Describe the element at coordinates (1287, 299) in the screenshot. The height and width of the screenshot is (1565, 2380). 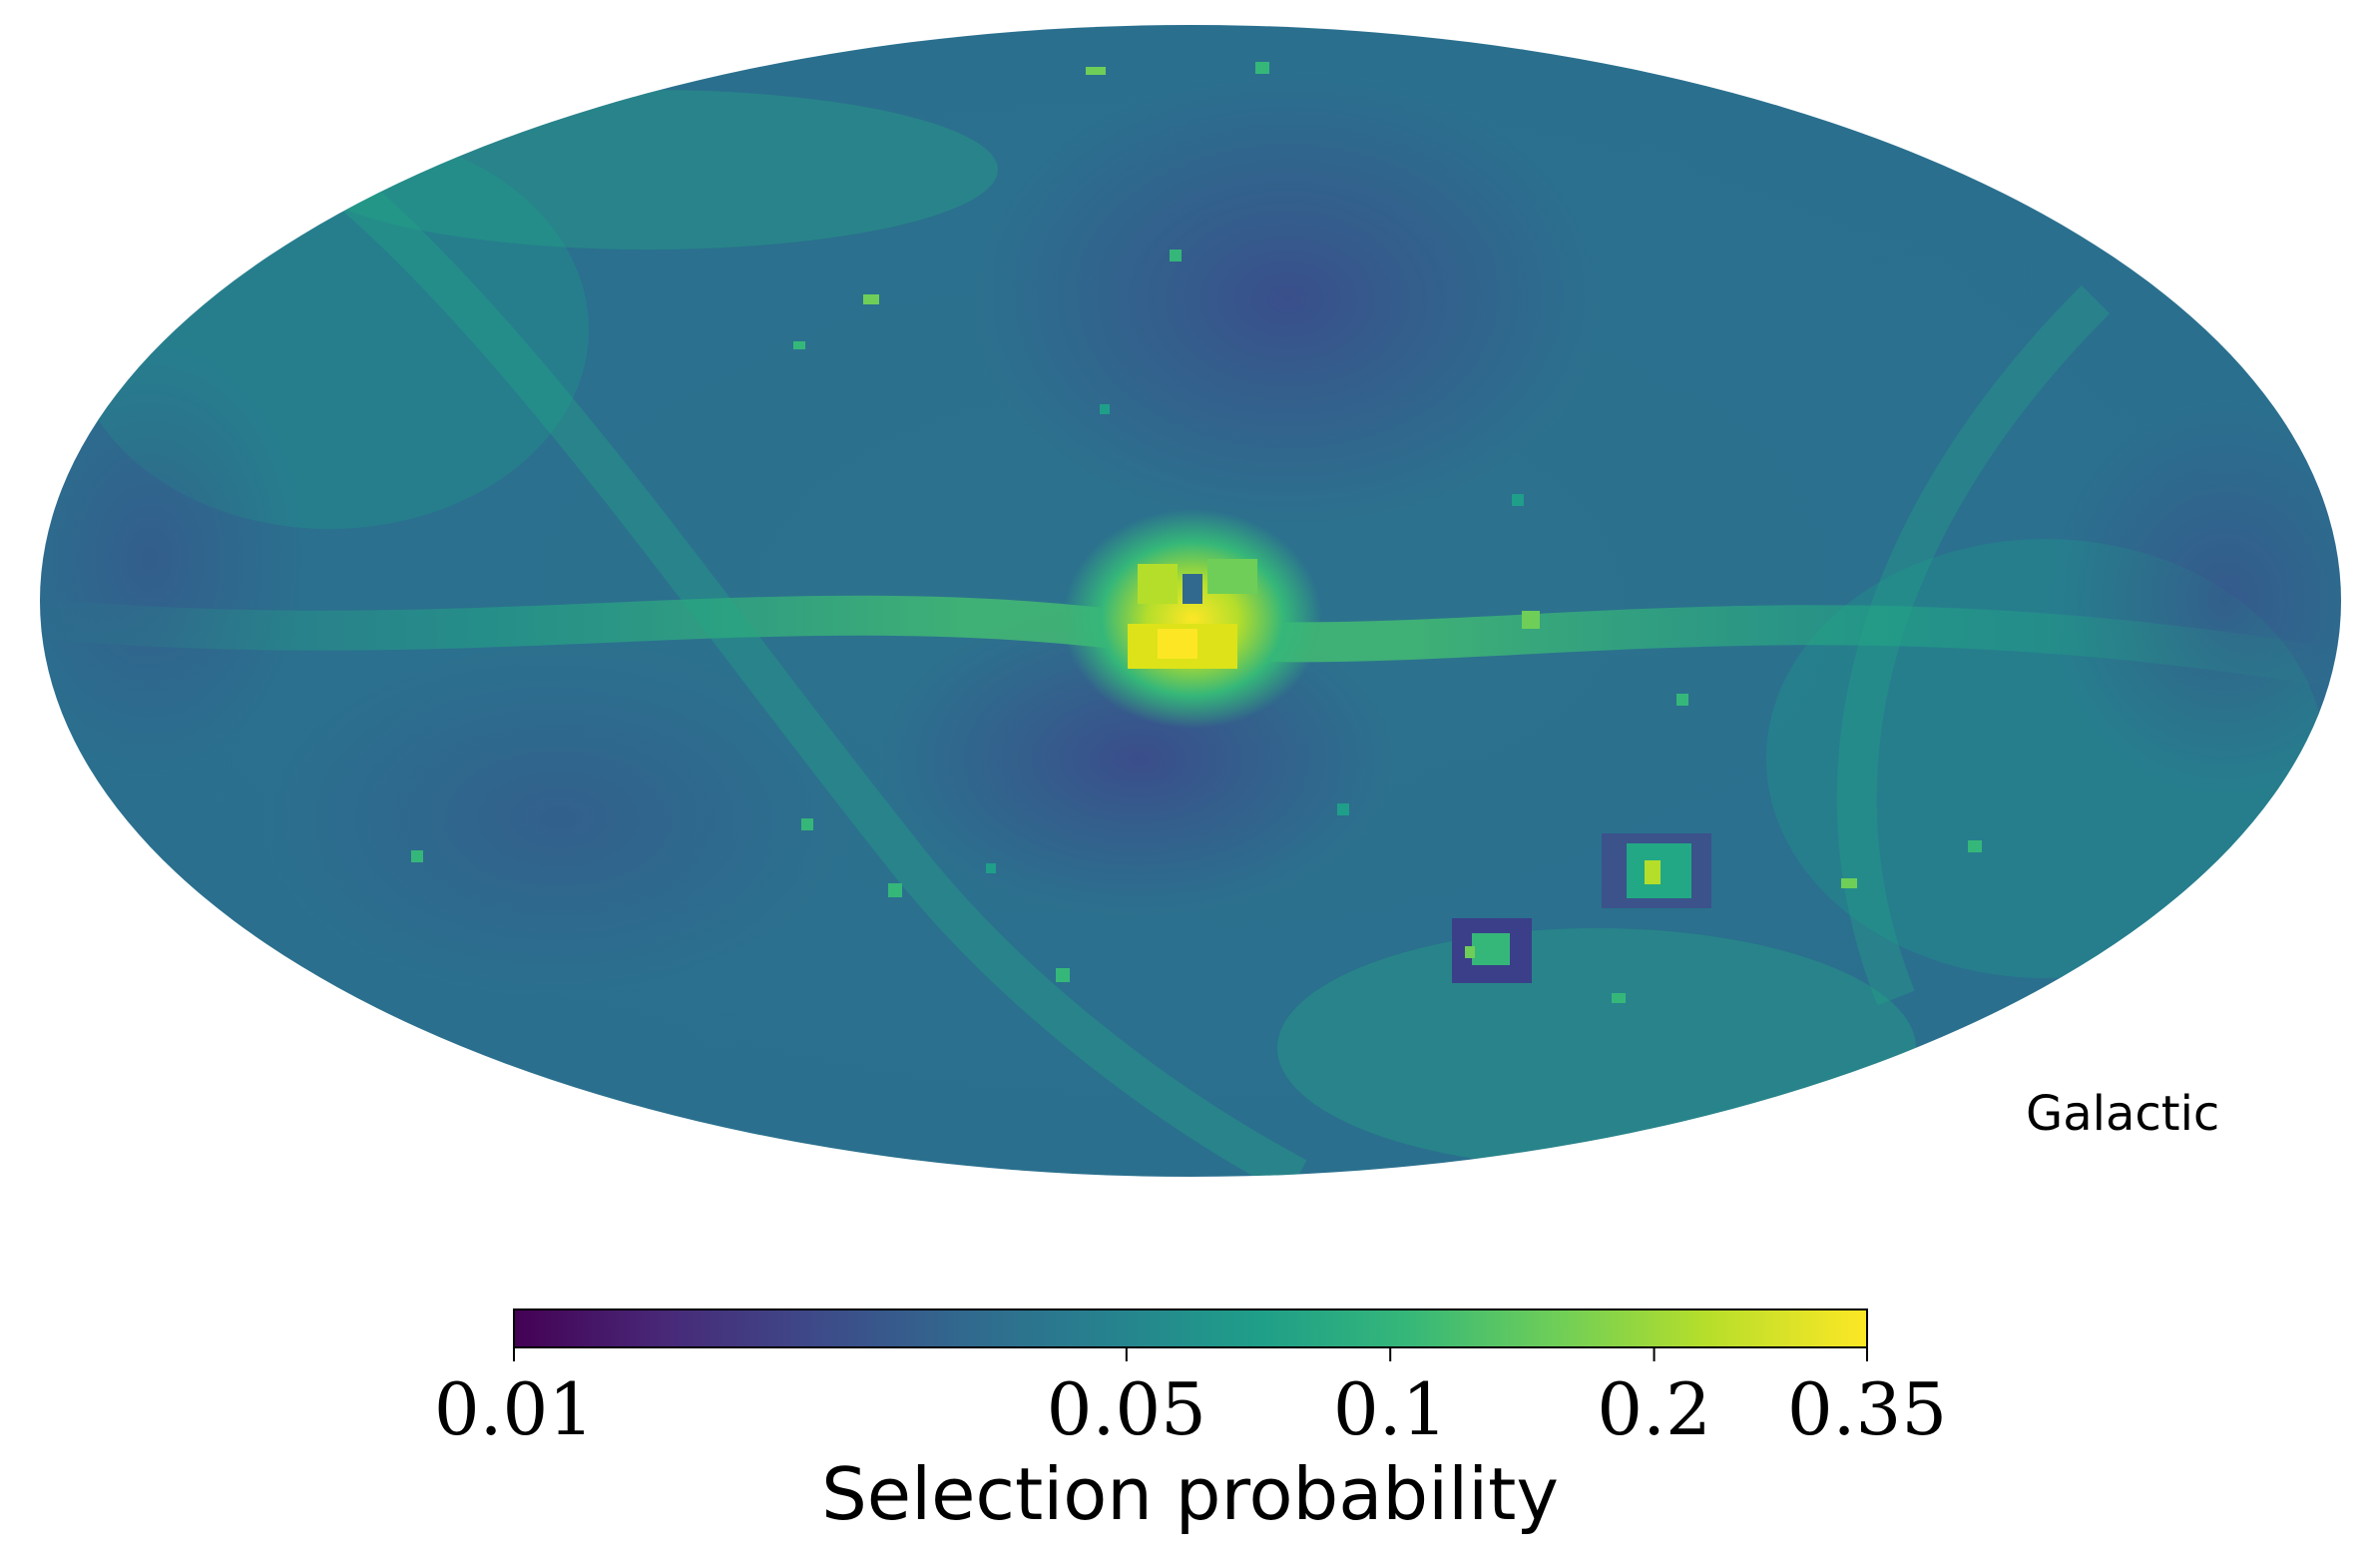
I see `dark-lobe-north` at that location.